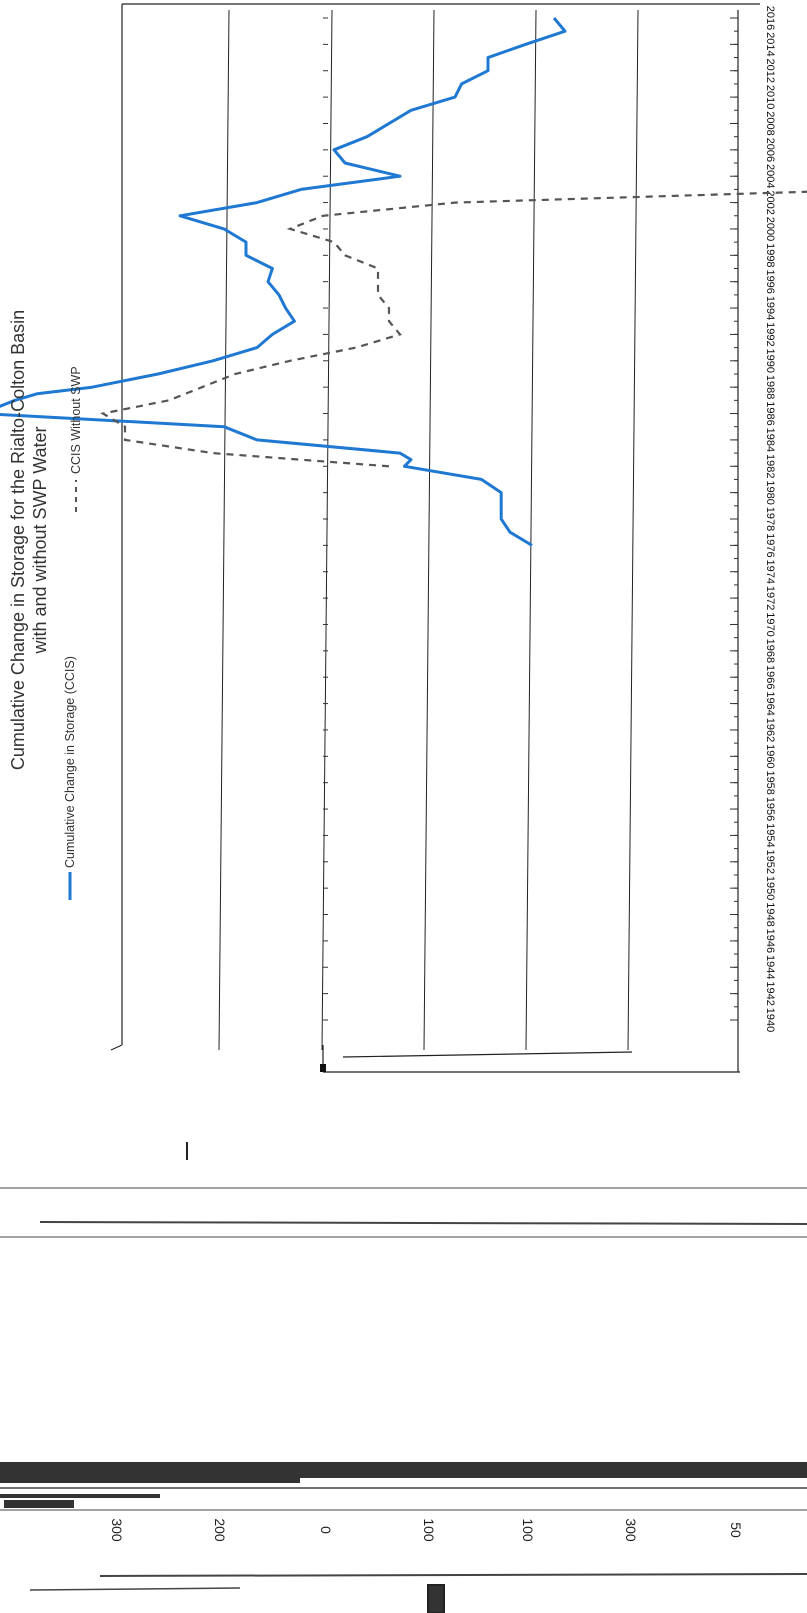  What do you see at coordinates (76, 420) in the screenshot?
I see `legend-label-no-swp: CCIS Without SWP` at bounding box center [76, 420].